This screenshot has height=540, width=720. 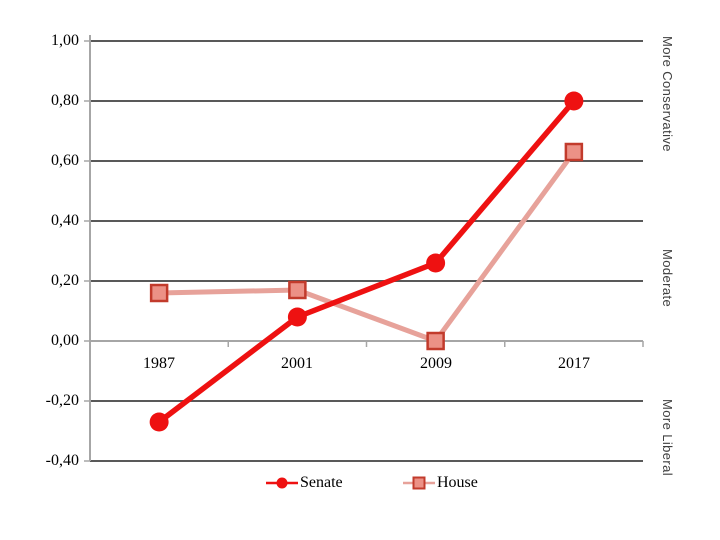 What do you see at coordinates (297, 363) in the screenshot?
I see `x-tick-label: 2001` at bounding box center [297, 363].